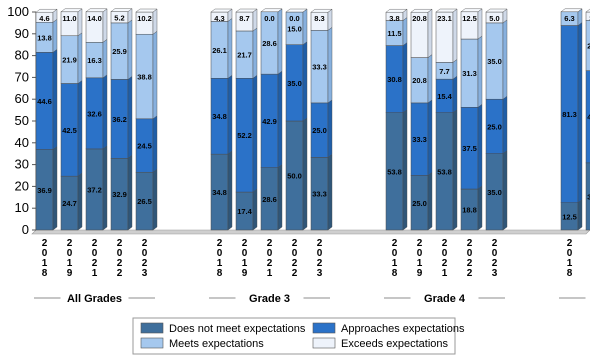  Describe the element at coordinates (22, 98) in the screenshot. I see `y-tick-label: 60` at that location.